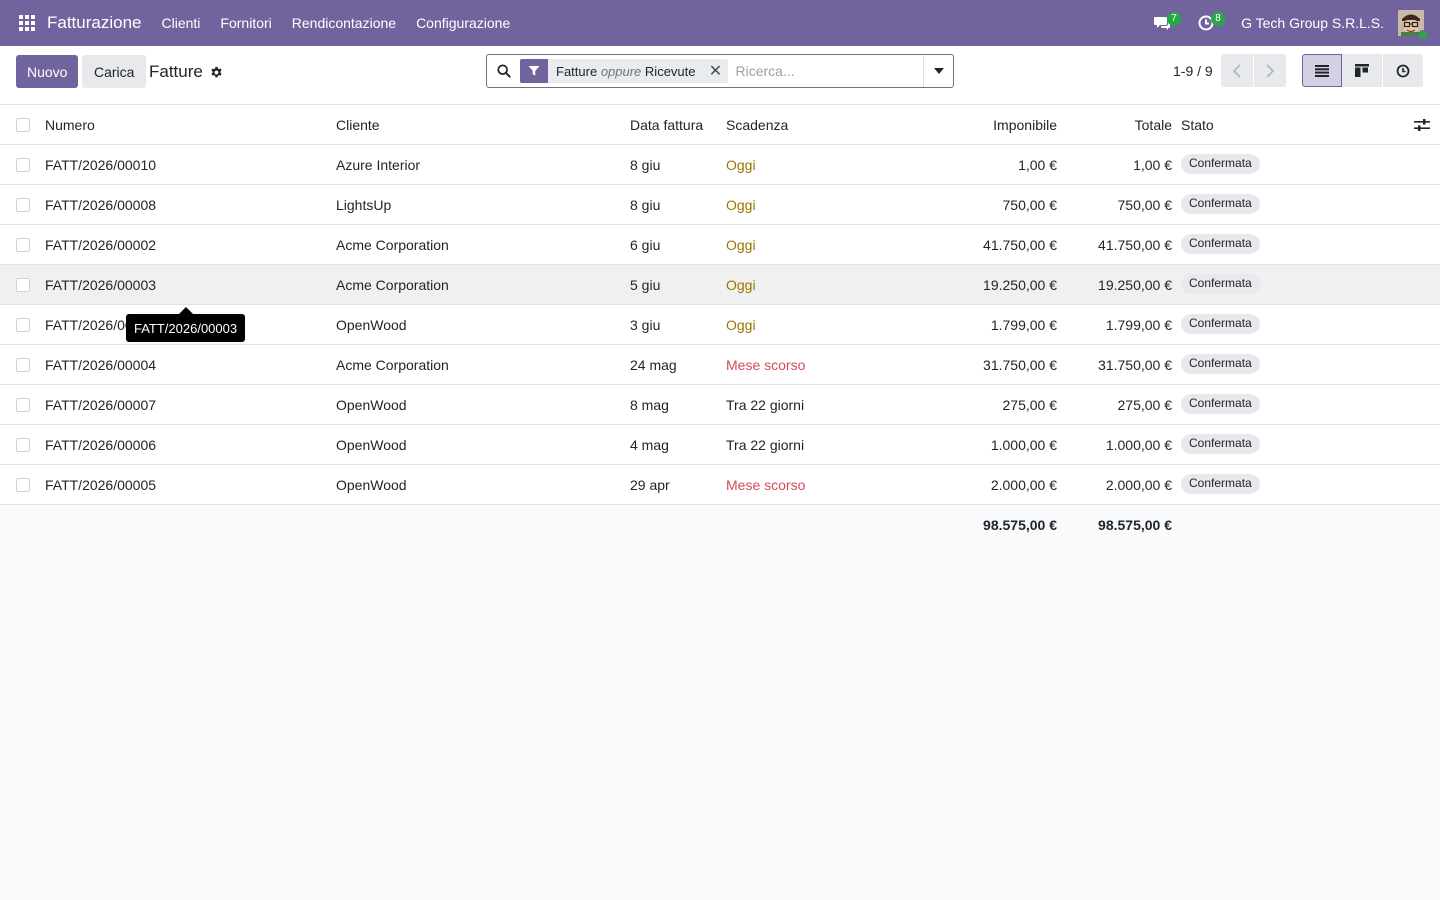 The width and height of the screenshot is (1440, 900). Describe the element at coordinates (766, 484) in the screenshot. I see `cell-scadenza: Mese scorso` at that location.